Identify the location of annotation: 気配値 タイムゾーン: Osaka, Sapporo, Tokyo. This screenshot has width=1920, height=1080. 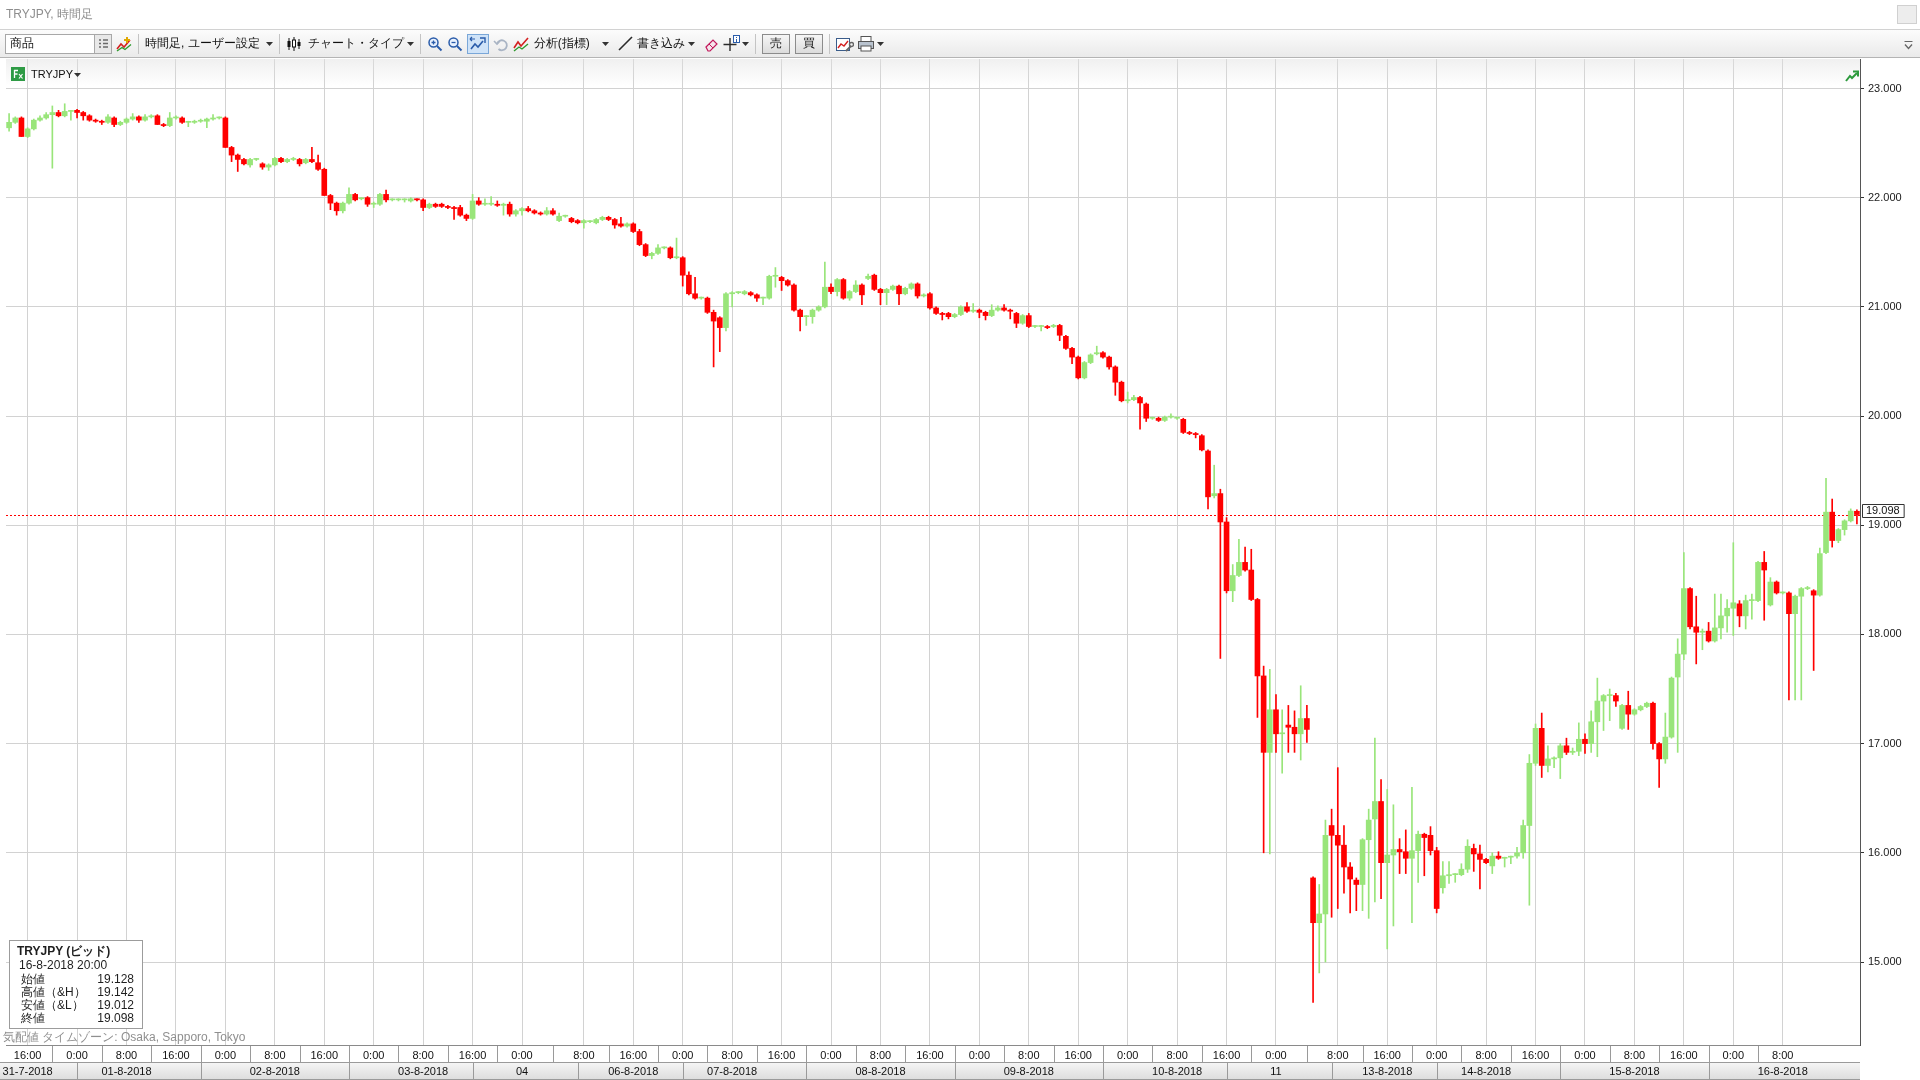
(124, 1037).